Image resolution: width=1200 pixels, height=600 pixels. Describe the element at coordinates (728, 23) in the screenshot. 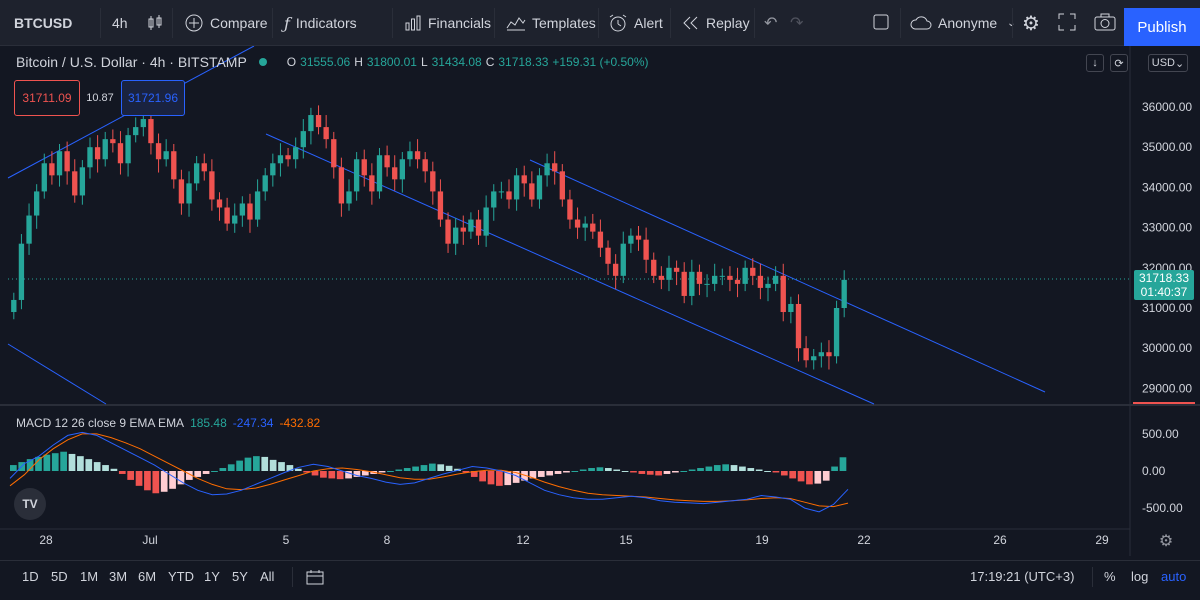

I see `replay-label: Replay` at that location.